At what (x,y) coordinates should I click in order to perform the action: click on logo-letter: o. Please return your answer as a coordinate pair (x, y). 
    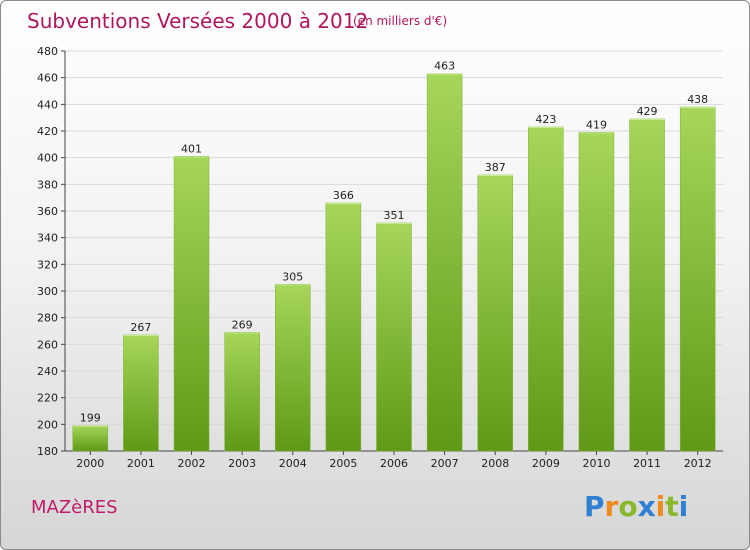
    Looking at the image, I should click on (628, 506).